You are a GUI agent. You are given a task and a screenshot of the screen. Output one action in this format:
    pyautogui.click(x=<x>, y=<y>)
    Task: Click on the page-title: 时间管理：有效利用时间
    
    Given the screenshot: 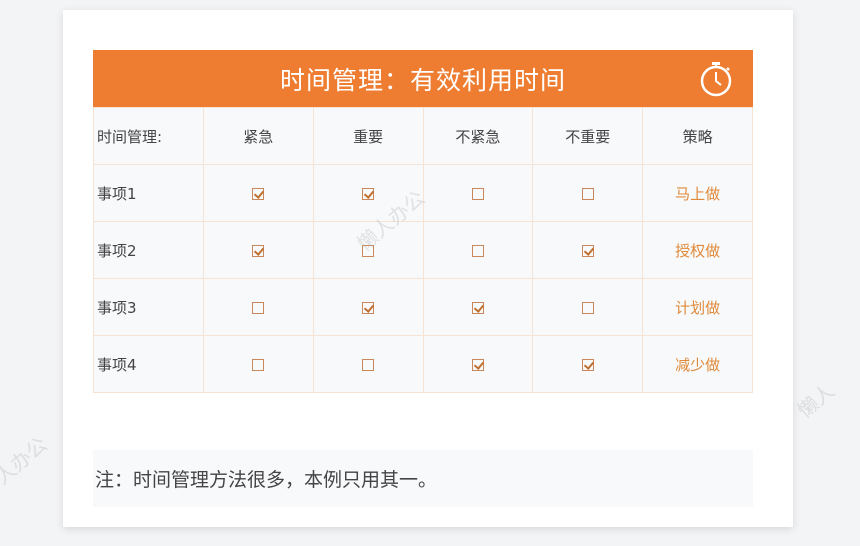 What is the action you would take?
    pyautogui.click(x=422, y=80)
    